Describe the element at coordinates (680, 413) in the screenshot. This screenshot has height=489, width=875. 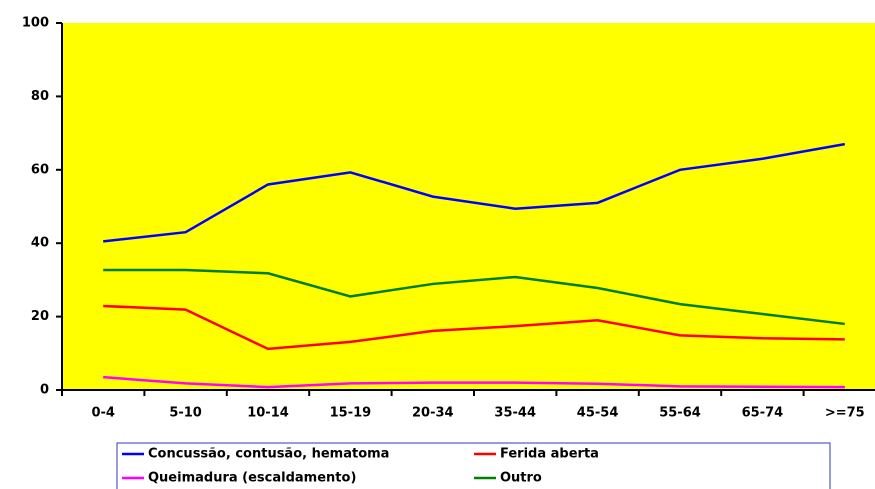
I see `x-tick-label: 55-64` at that location.